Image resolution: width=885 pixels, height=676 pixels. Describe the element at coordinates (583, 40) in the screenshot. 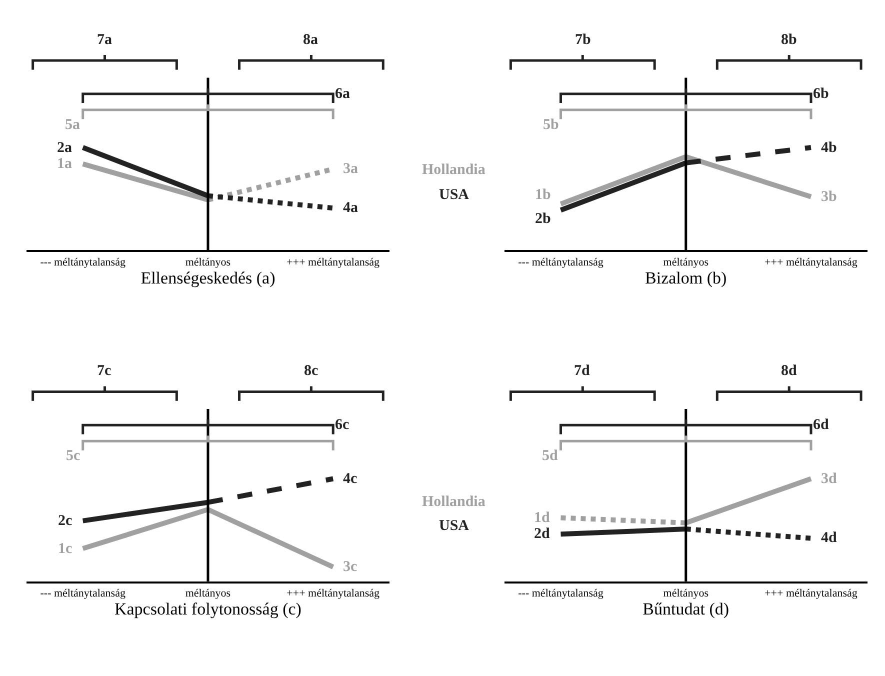

I see `text: 7b` at that location.